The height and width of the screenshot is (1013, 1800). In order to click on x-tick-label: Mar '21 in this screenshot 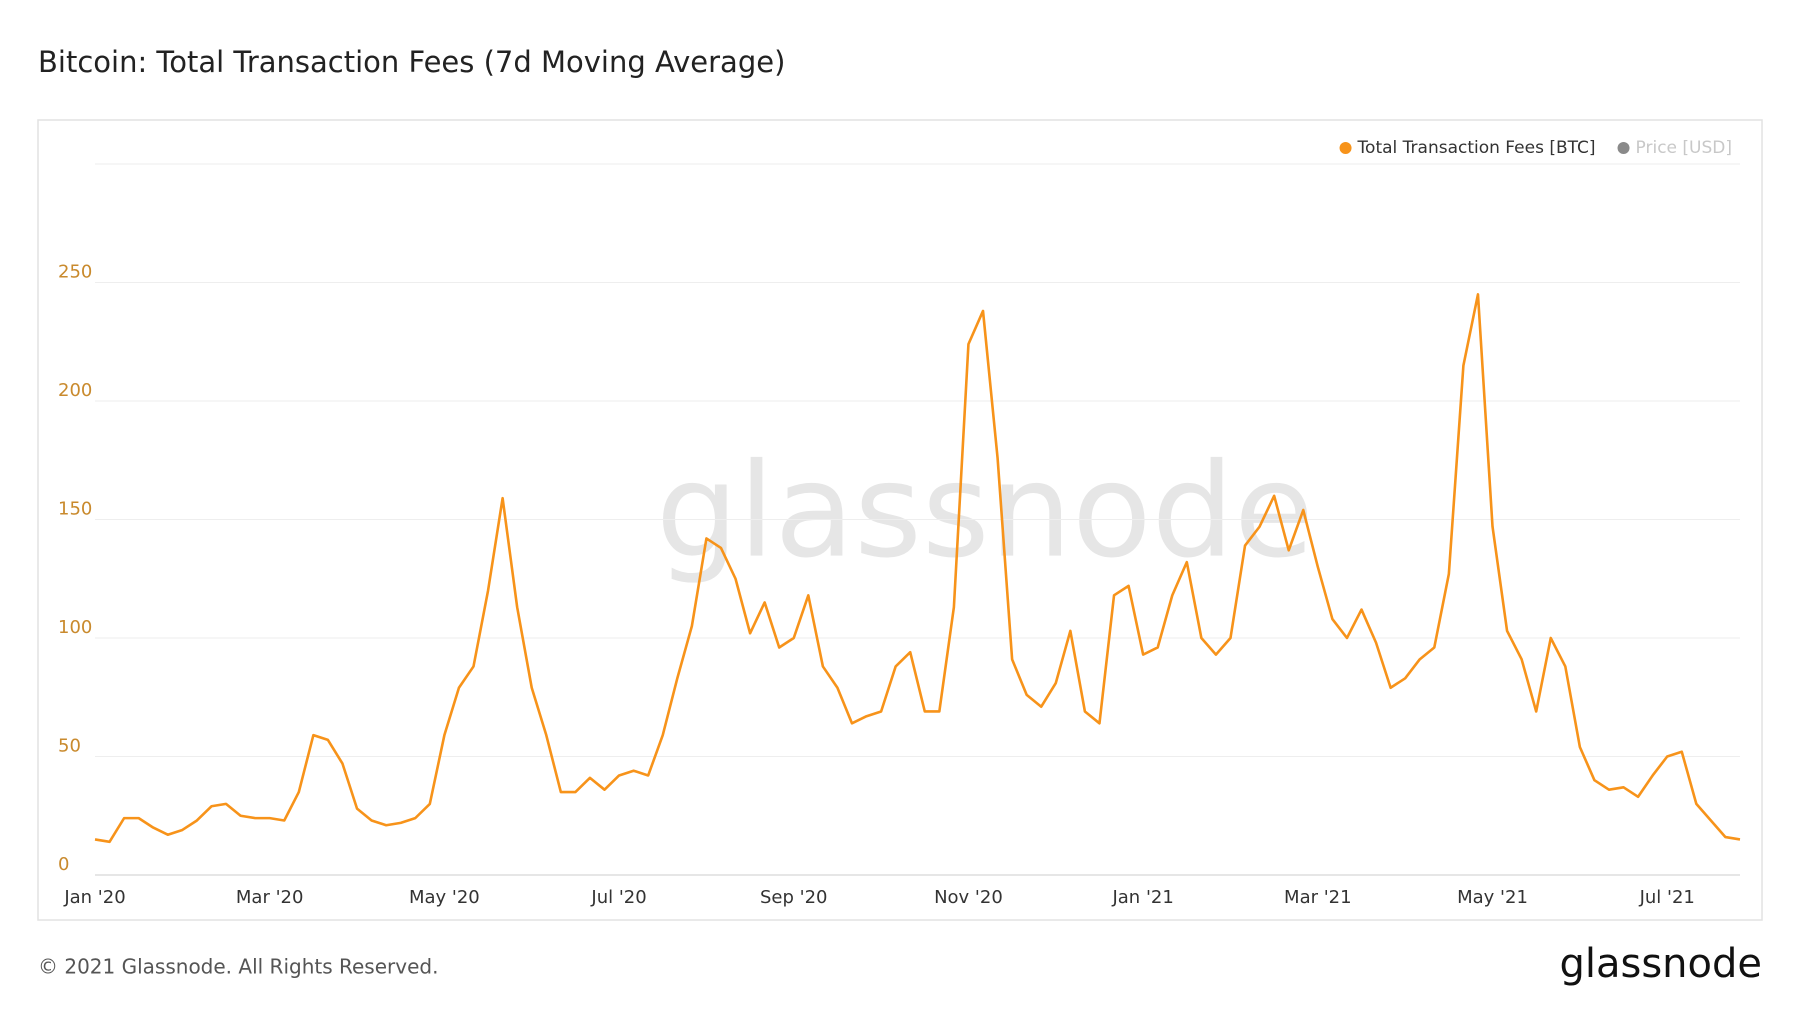, I will do `click(1318, 897)`.